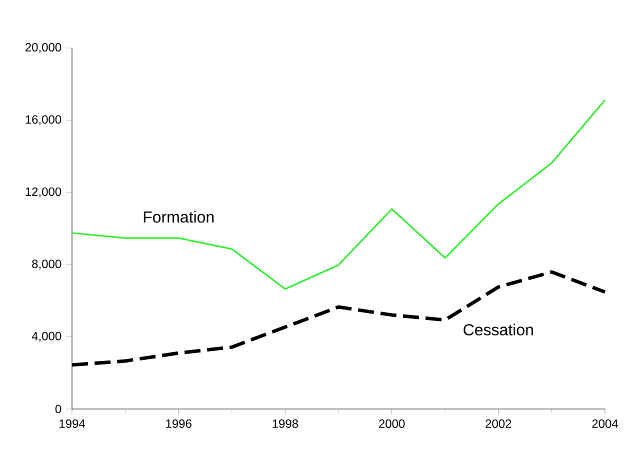 This screenshot has height=462, width=626. Describe the element at coordinates (499, 423) in the screenshot. I see `x-tick-label: 2002` at that location.